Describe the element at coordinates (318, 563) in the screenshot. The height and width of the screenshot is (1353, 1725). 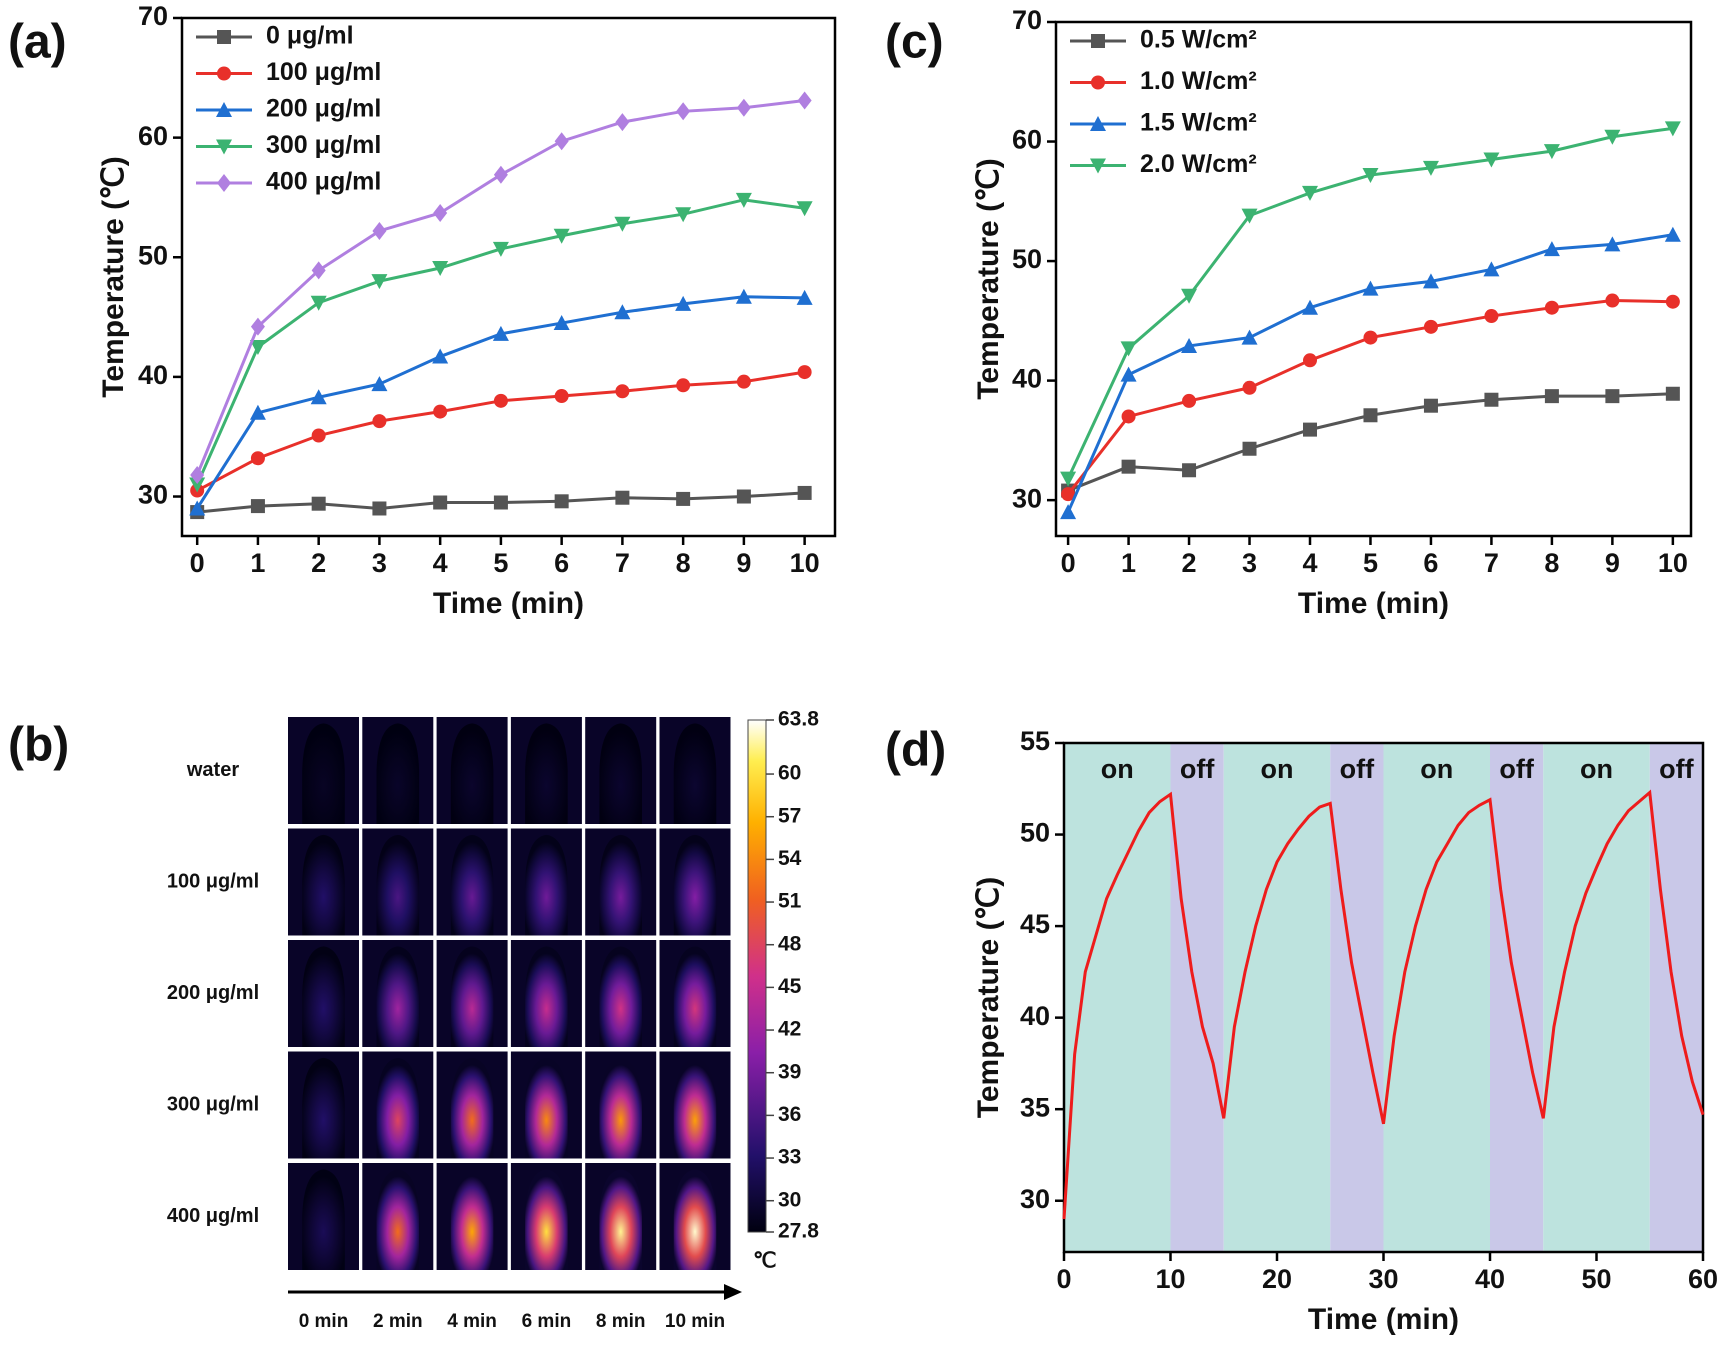
I see `x-tick-label: 2` at that location.